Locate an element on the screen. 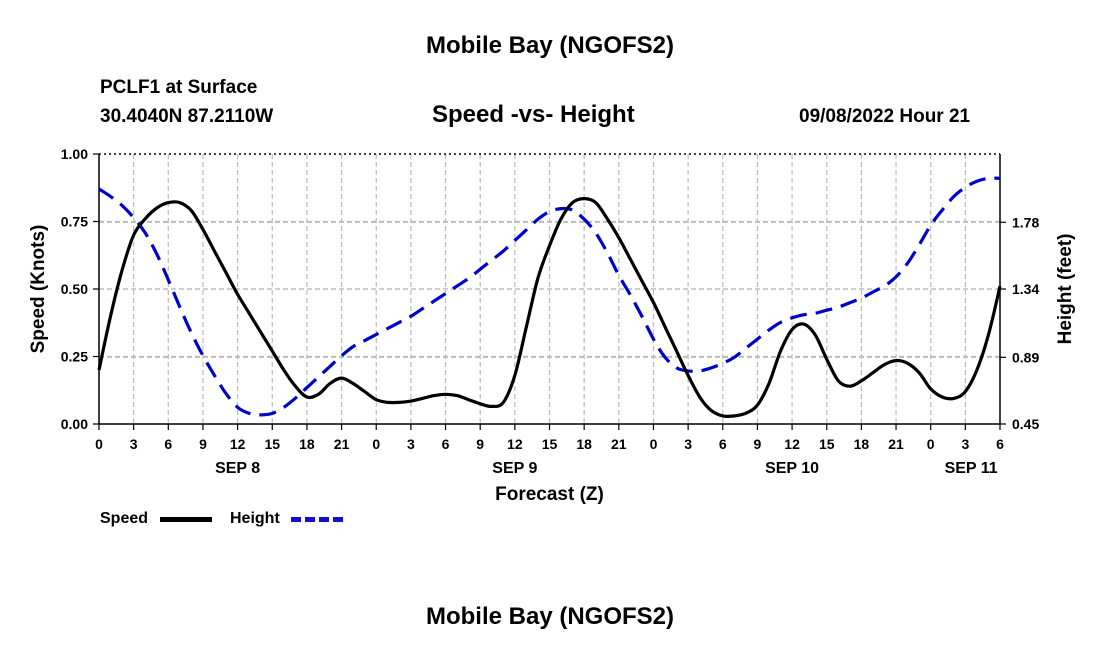  legend-speed-label: Speed is located at coordinates (124, 518).